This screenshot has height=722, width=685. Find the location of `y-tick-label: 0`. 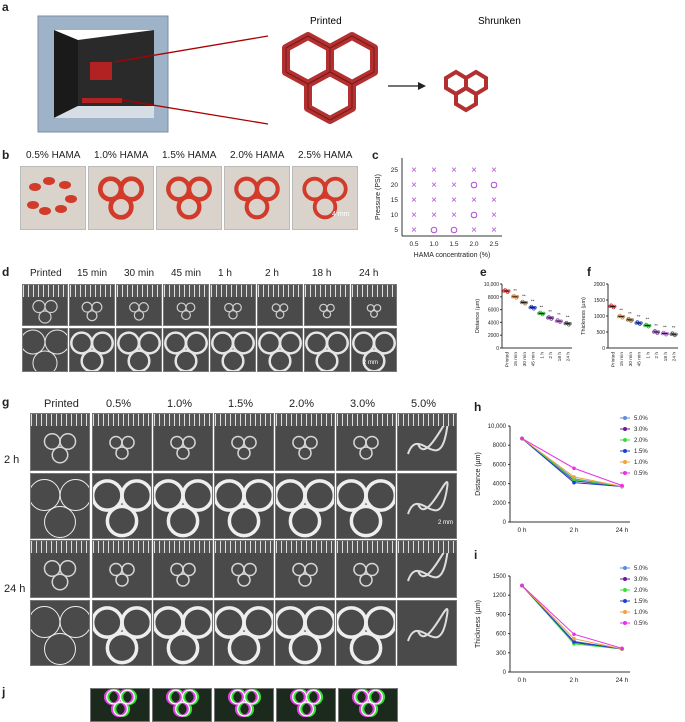

y-tick-label: 0 is located at coordinates (497, 349).